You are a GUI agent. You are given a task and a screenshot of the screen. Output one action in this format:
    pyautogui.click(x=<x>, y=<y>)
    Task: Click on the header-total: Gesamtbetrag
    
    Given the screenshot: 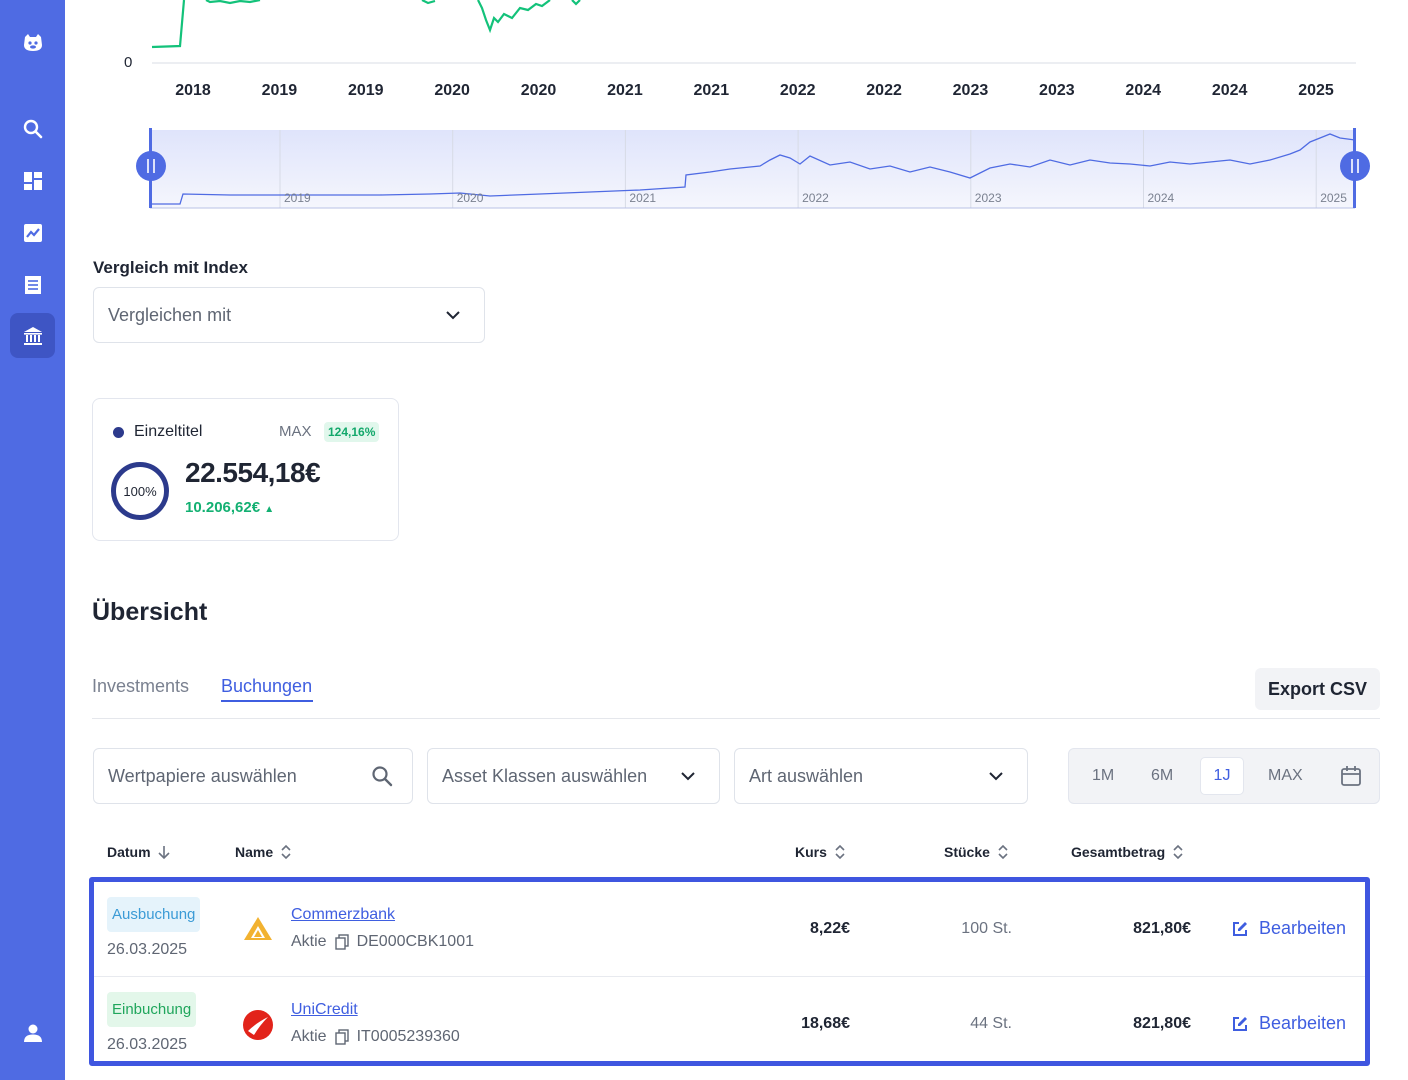 What is the action you would take?
    pyautogui.click(x=1128, y=852)
    